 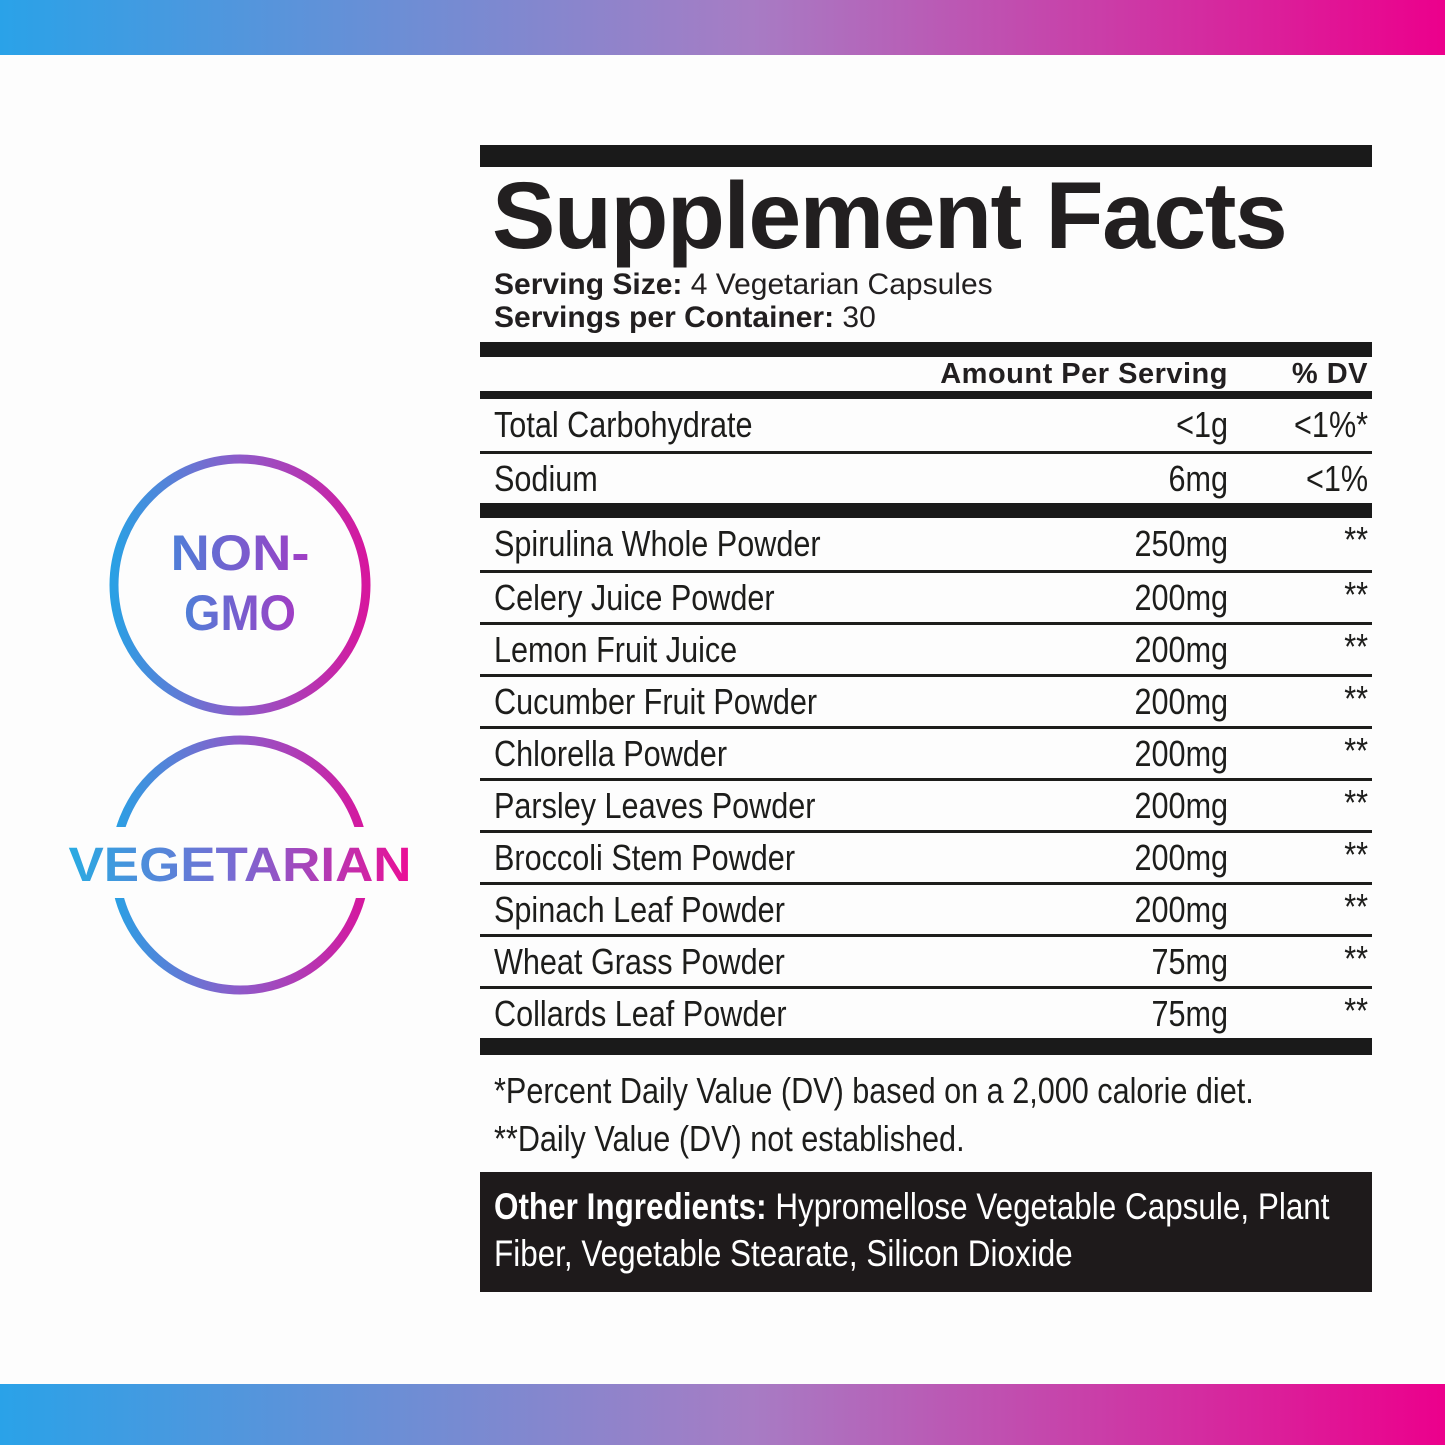 What do you see at coordinates (859, 318) in the screenshot?
I see `servings-value: 30` at bounding box center [859, 318].